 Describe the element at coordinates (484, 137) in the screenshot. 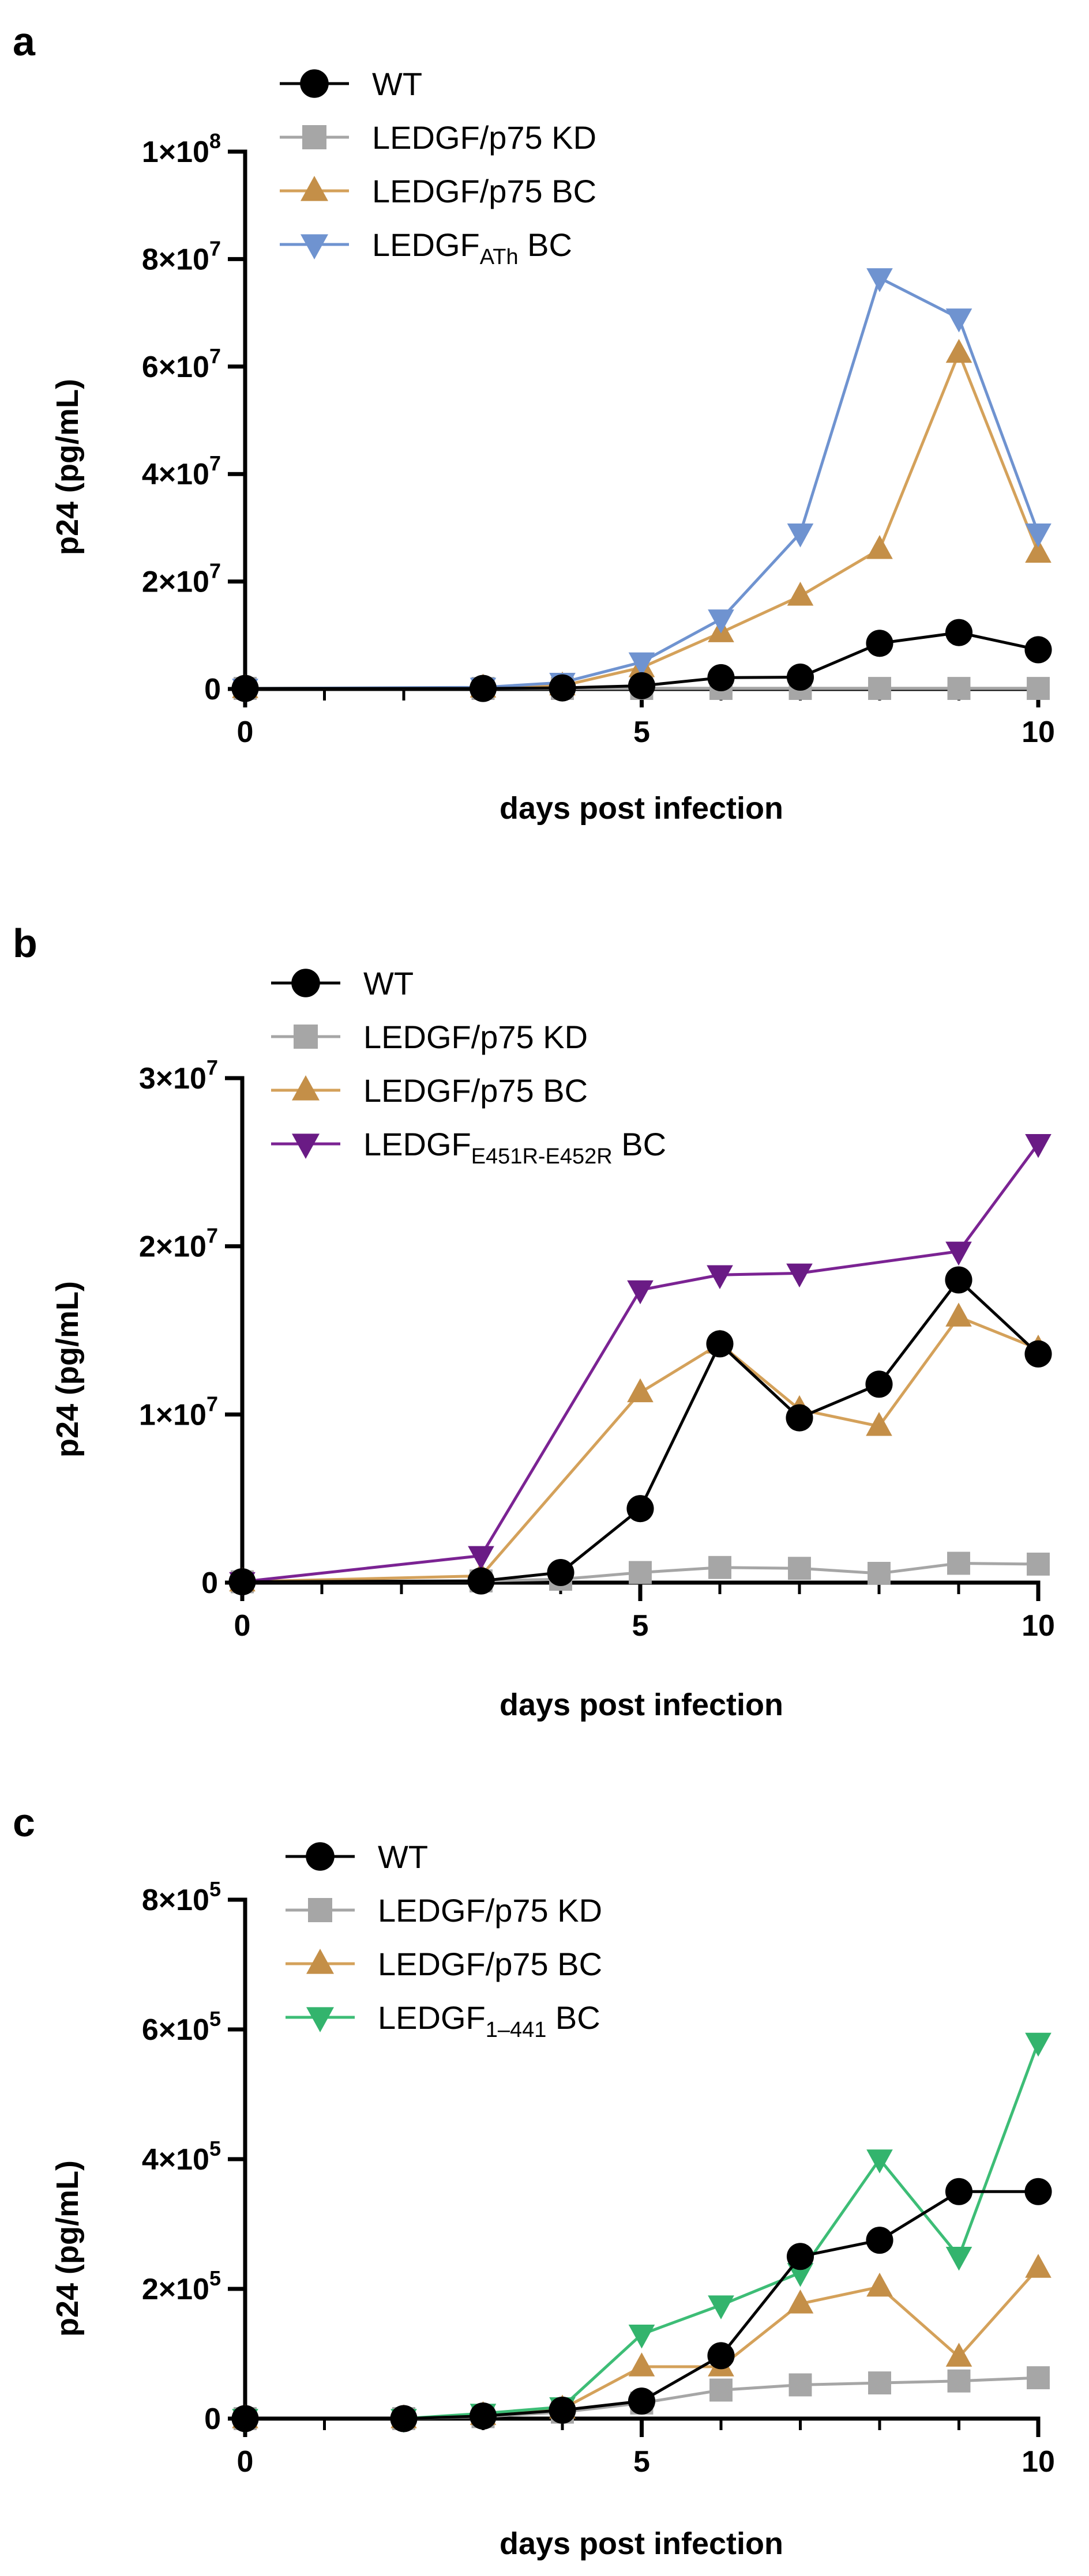

I see `legend-label: LEDGF/p75 KD` at that location.